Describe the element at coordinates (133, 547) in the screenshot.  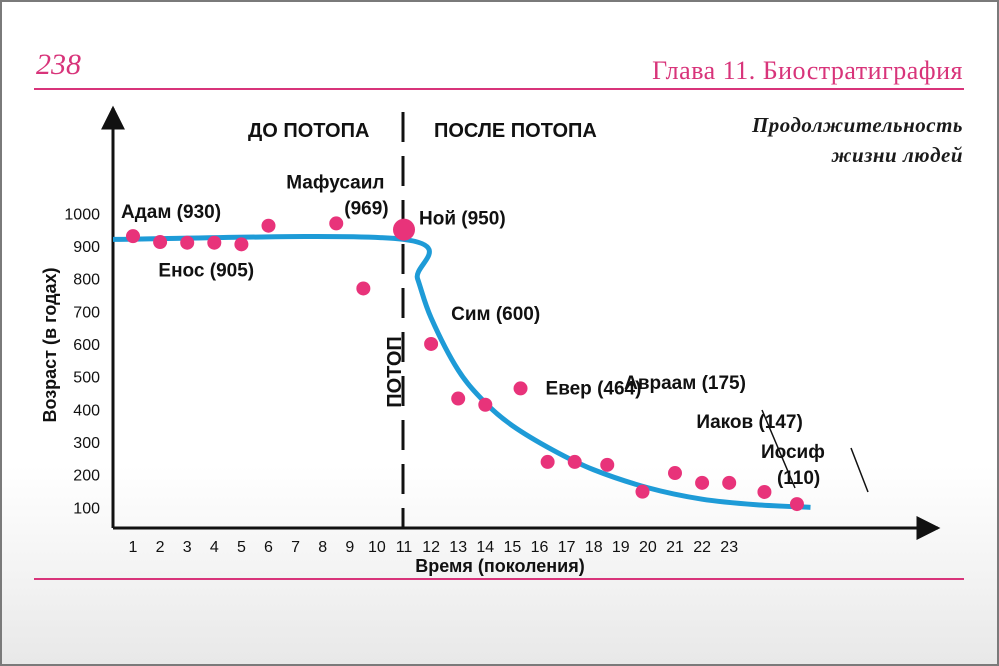
I see `x-tick-label: 1` at that location.